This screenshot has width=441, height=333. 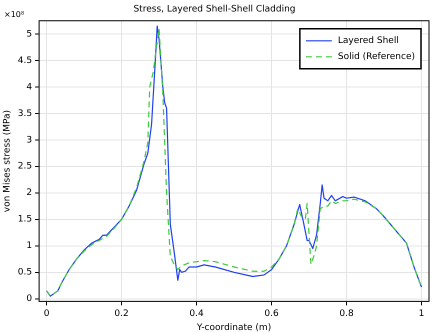 What do you see at coordinates (214, 9) in the screenshot?
I see `chart-title: Stress, Layered Shell-Shell Cladding` at bounding box center [214, 9].